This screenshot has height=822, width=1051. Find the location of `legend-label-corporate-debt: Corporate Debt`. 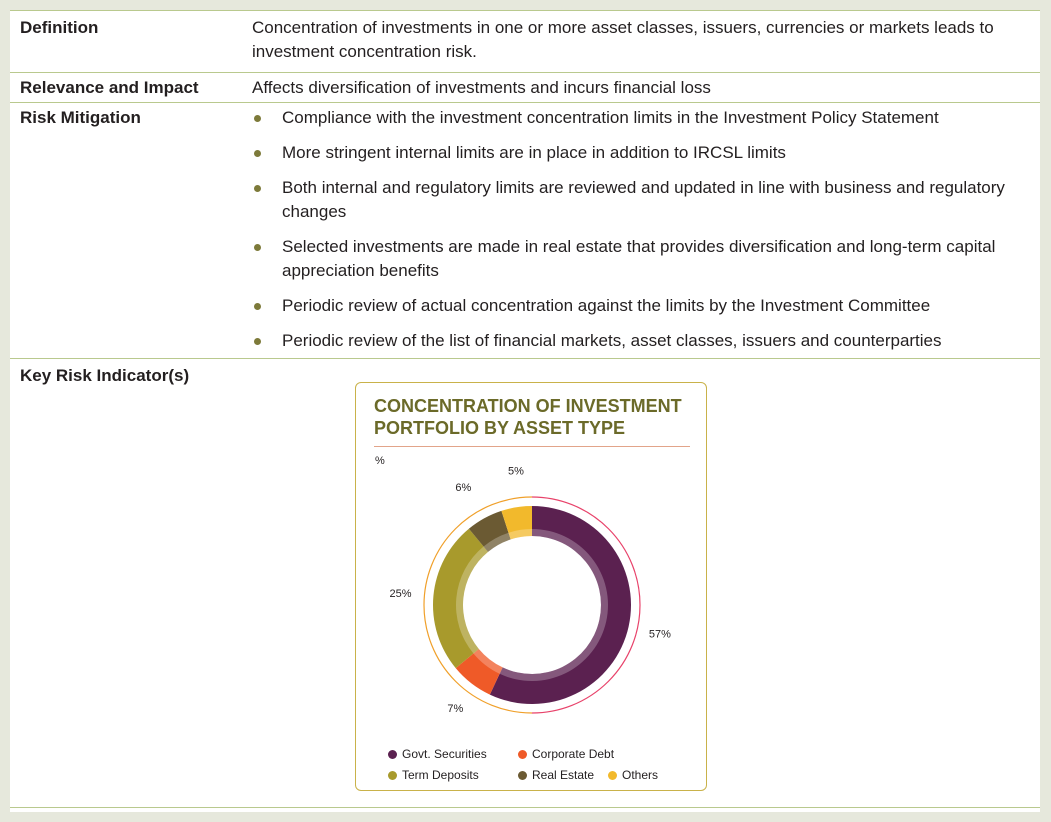

legend-label-corporate-debt: Corporate Debt is located at coordinates (573, 754).